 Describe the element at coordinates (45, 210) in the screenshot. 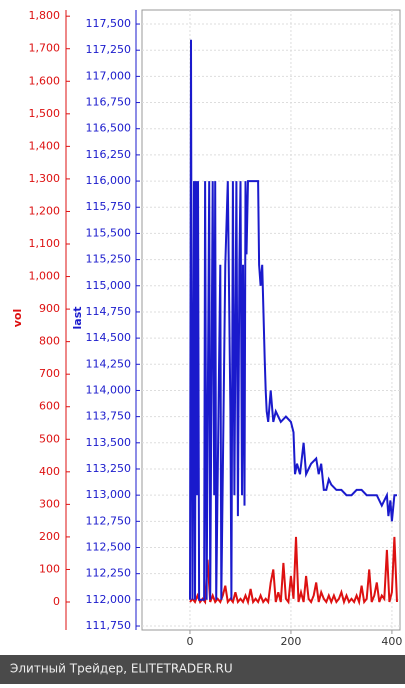

I see `y2-tick-label: 1,200` at that location.